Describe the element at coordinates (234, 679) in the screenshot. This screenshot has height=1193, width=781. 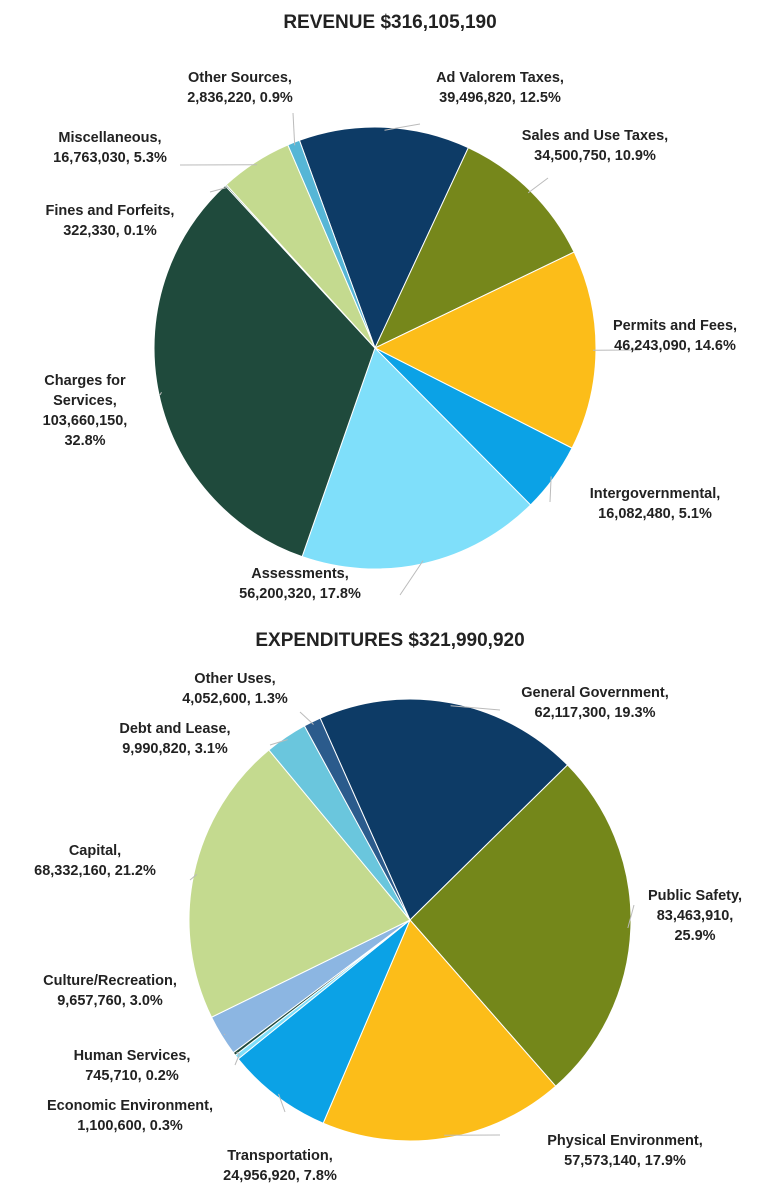
I see `slice-label: Other Uses,` at that location.